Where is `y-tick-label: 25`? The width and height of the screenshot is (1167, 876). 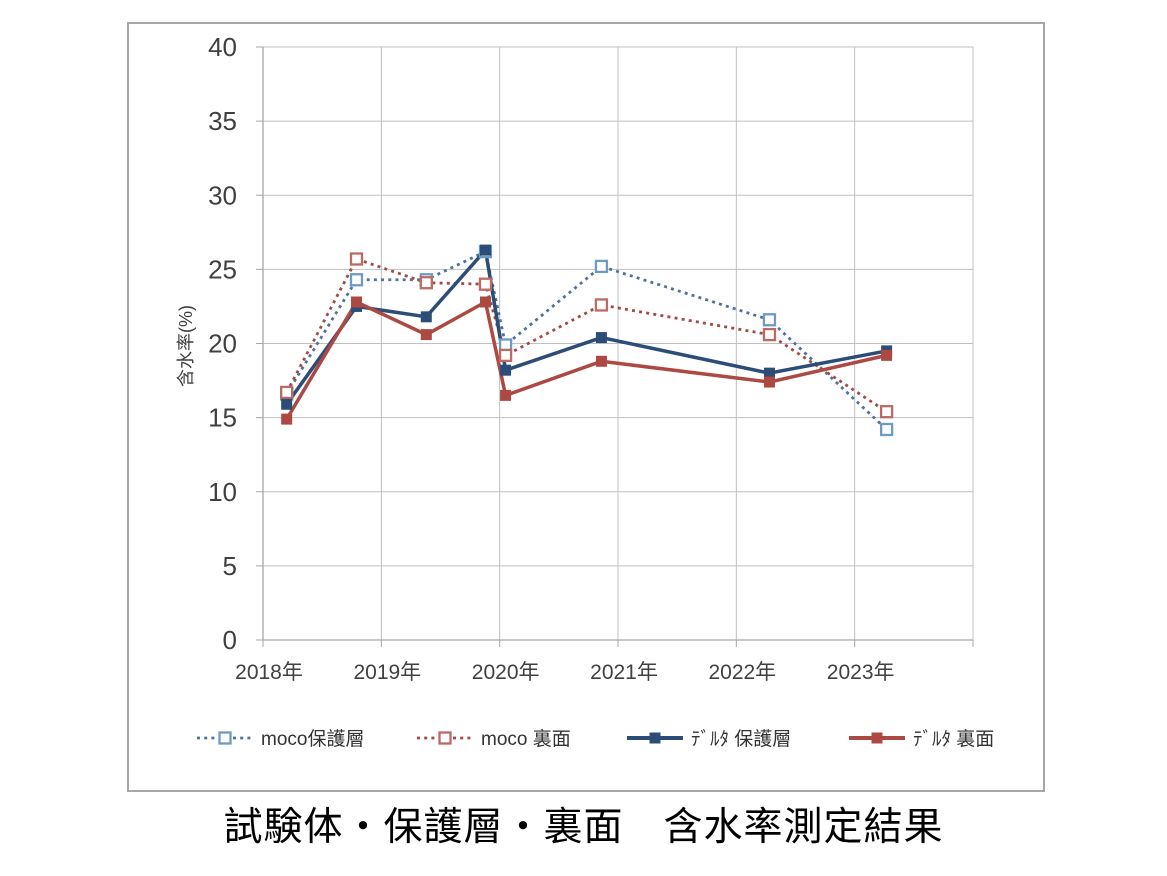
y-tick-label: 25 is located at coordinates (222, 269).